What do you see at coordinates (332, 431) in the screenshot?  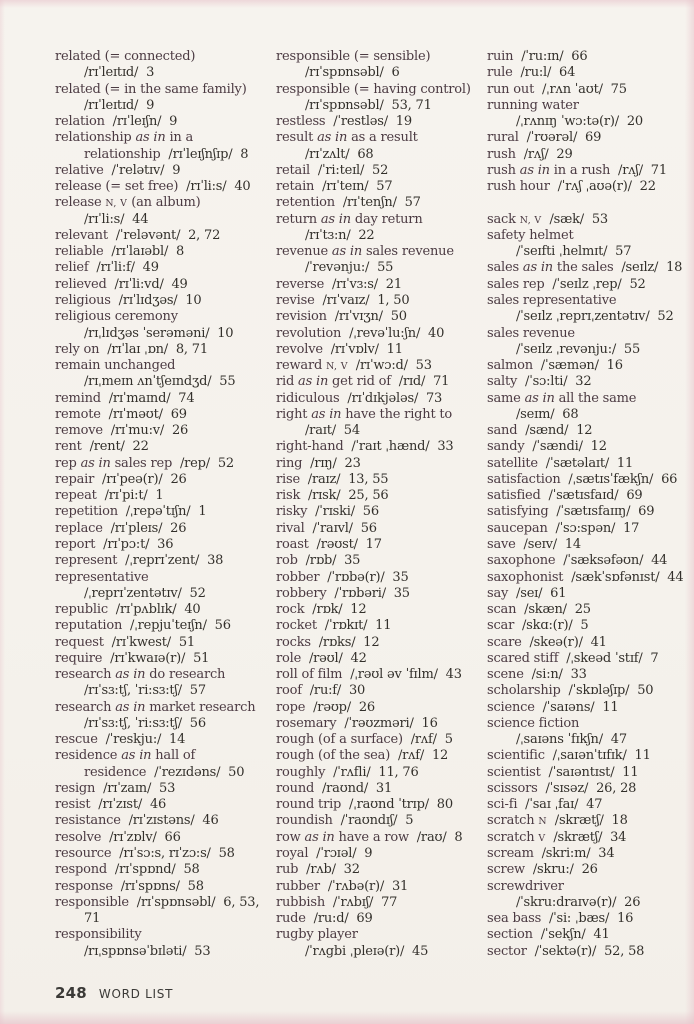 I see `pronunciation: /raɪt/ 54` at bounding box center [332, 431].